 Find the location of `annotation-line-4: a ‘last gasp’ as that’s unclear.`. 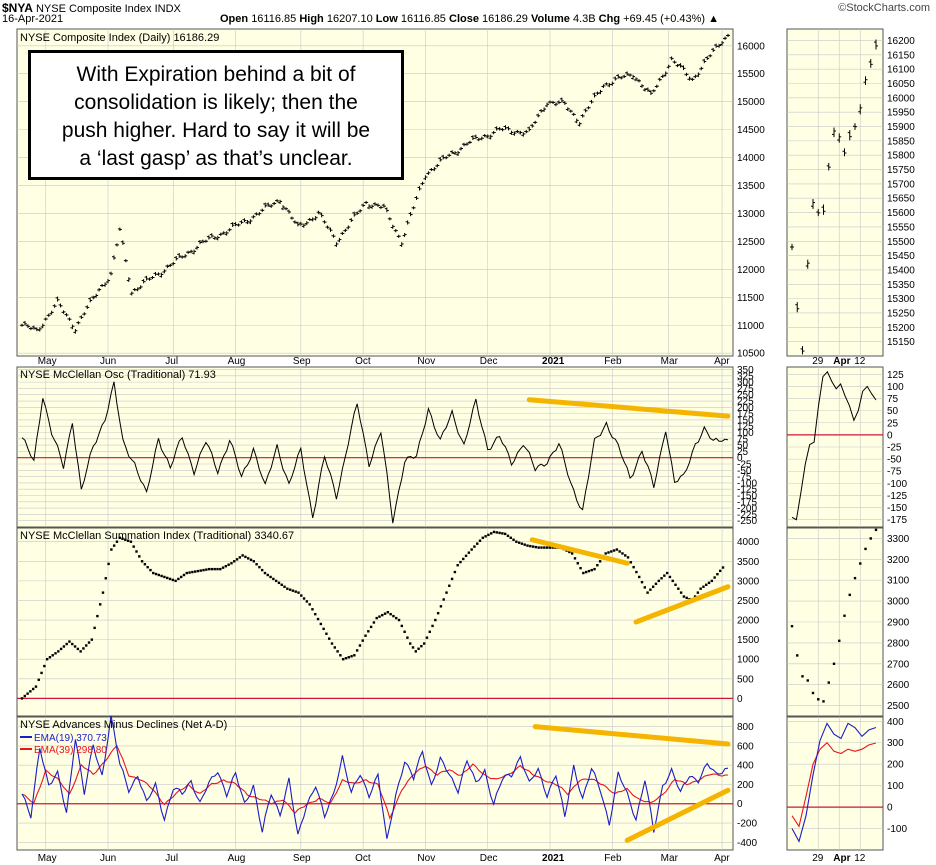

annotation-line-4: a ‘last gasp’ as that’s unclear. is located at coordinates (216, 158).